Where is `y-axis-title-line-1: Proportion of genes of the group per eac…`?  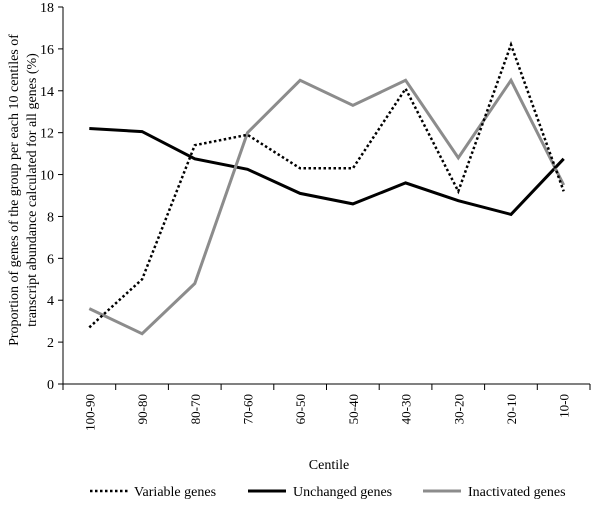 y-axis-title-line-1: Proportion of genes of the group per eac… is located at coordinates (14, 190).